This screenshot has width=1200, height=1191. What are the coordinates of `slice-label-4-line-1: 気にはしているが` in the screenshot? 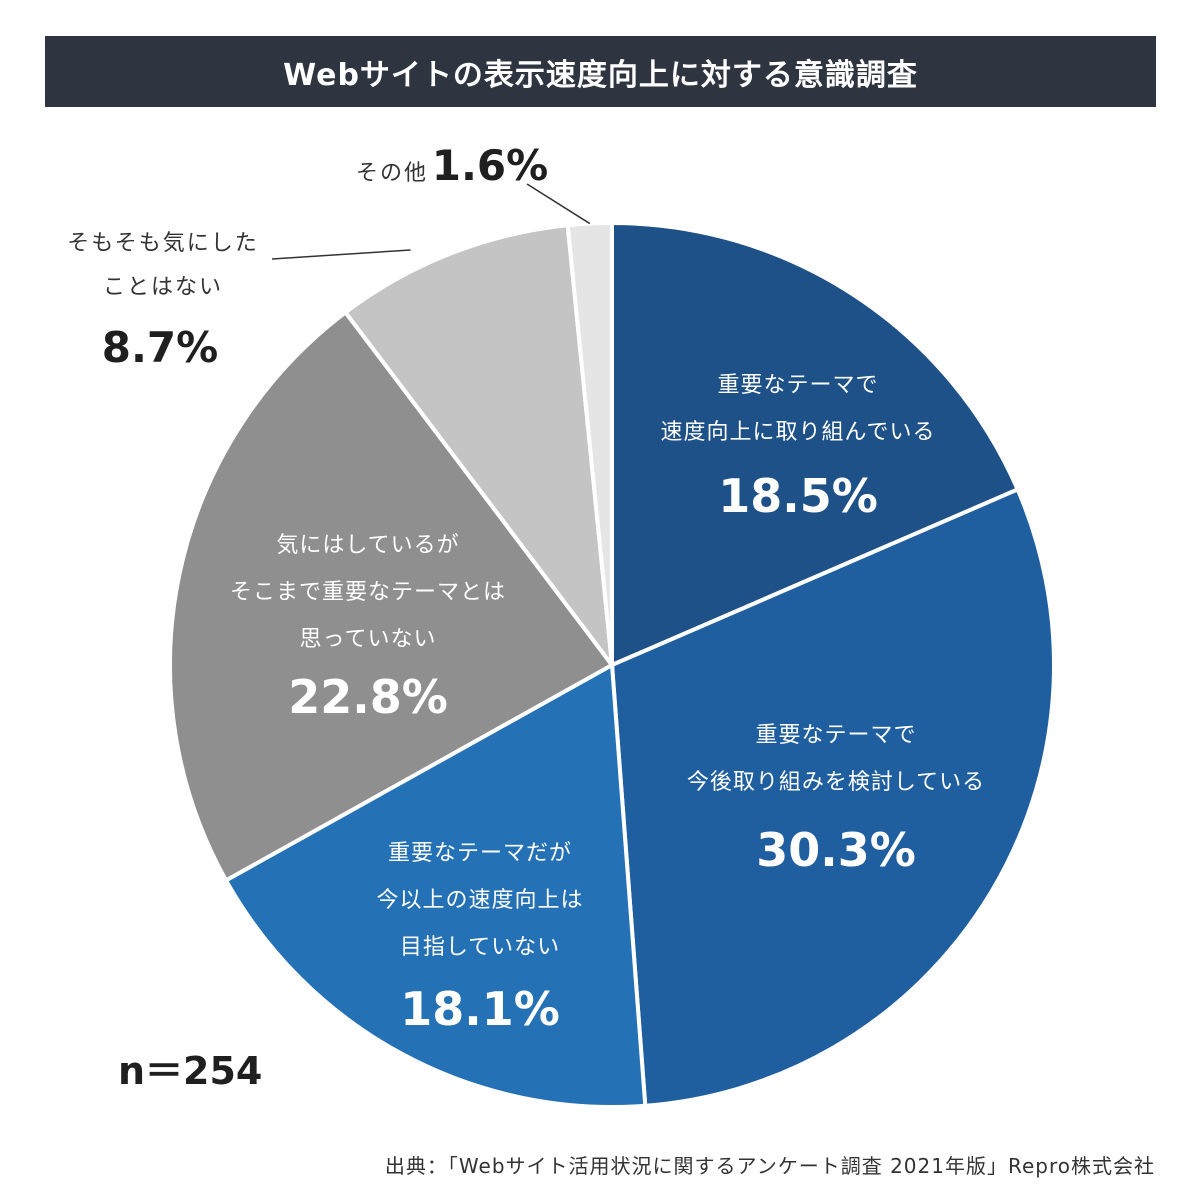 It's located at (367, 545).